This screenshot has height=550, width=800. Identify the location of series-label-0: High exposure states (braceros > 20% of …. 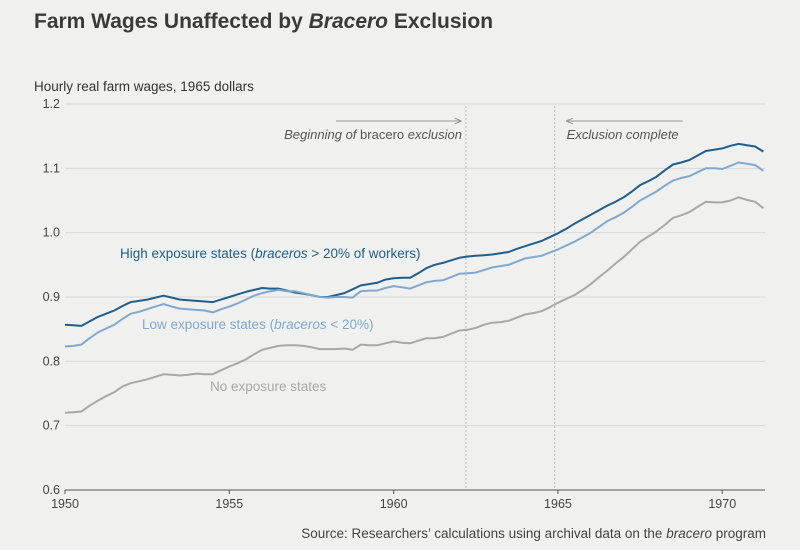
(270, 253).